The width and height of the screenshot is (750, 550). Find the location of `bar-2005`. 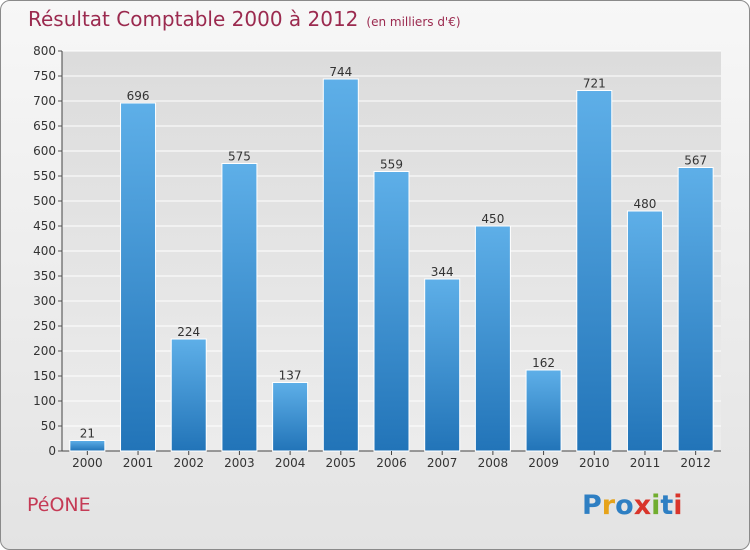

bar-2005 is located at coordinates (340, 265).